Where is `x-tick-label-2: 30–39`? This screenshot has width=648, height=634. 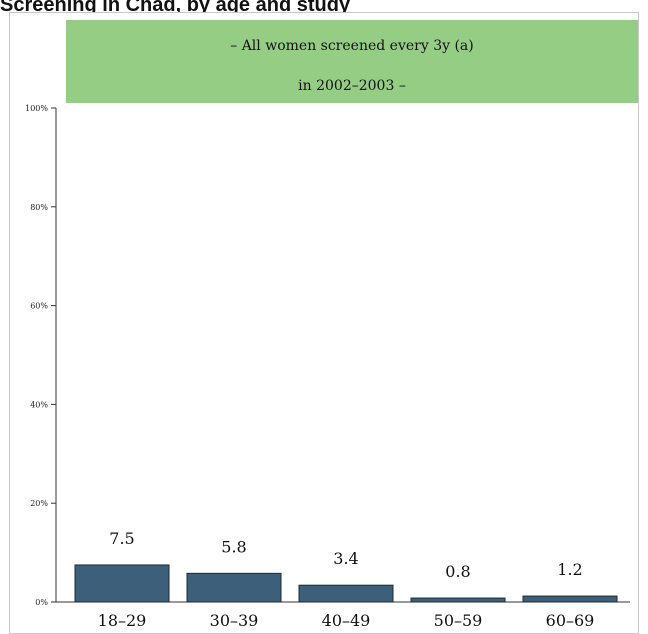
x-tick-label-2: 30–39 is located at coordinates (234, 620).